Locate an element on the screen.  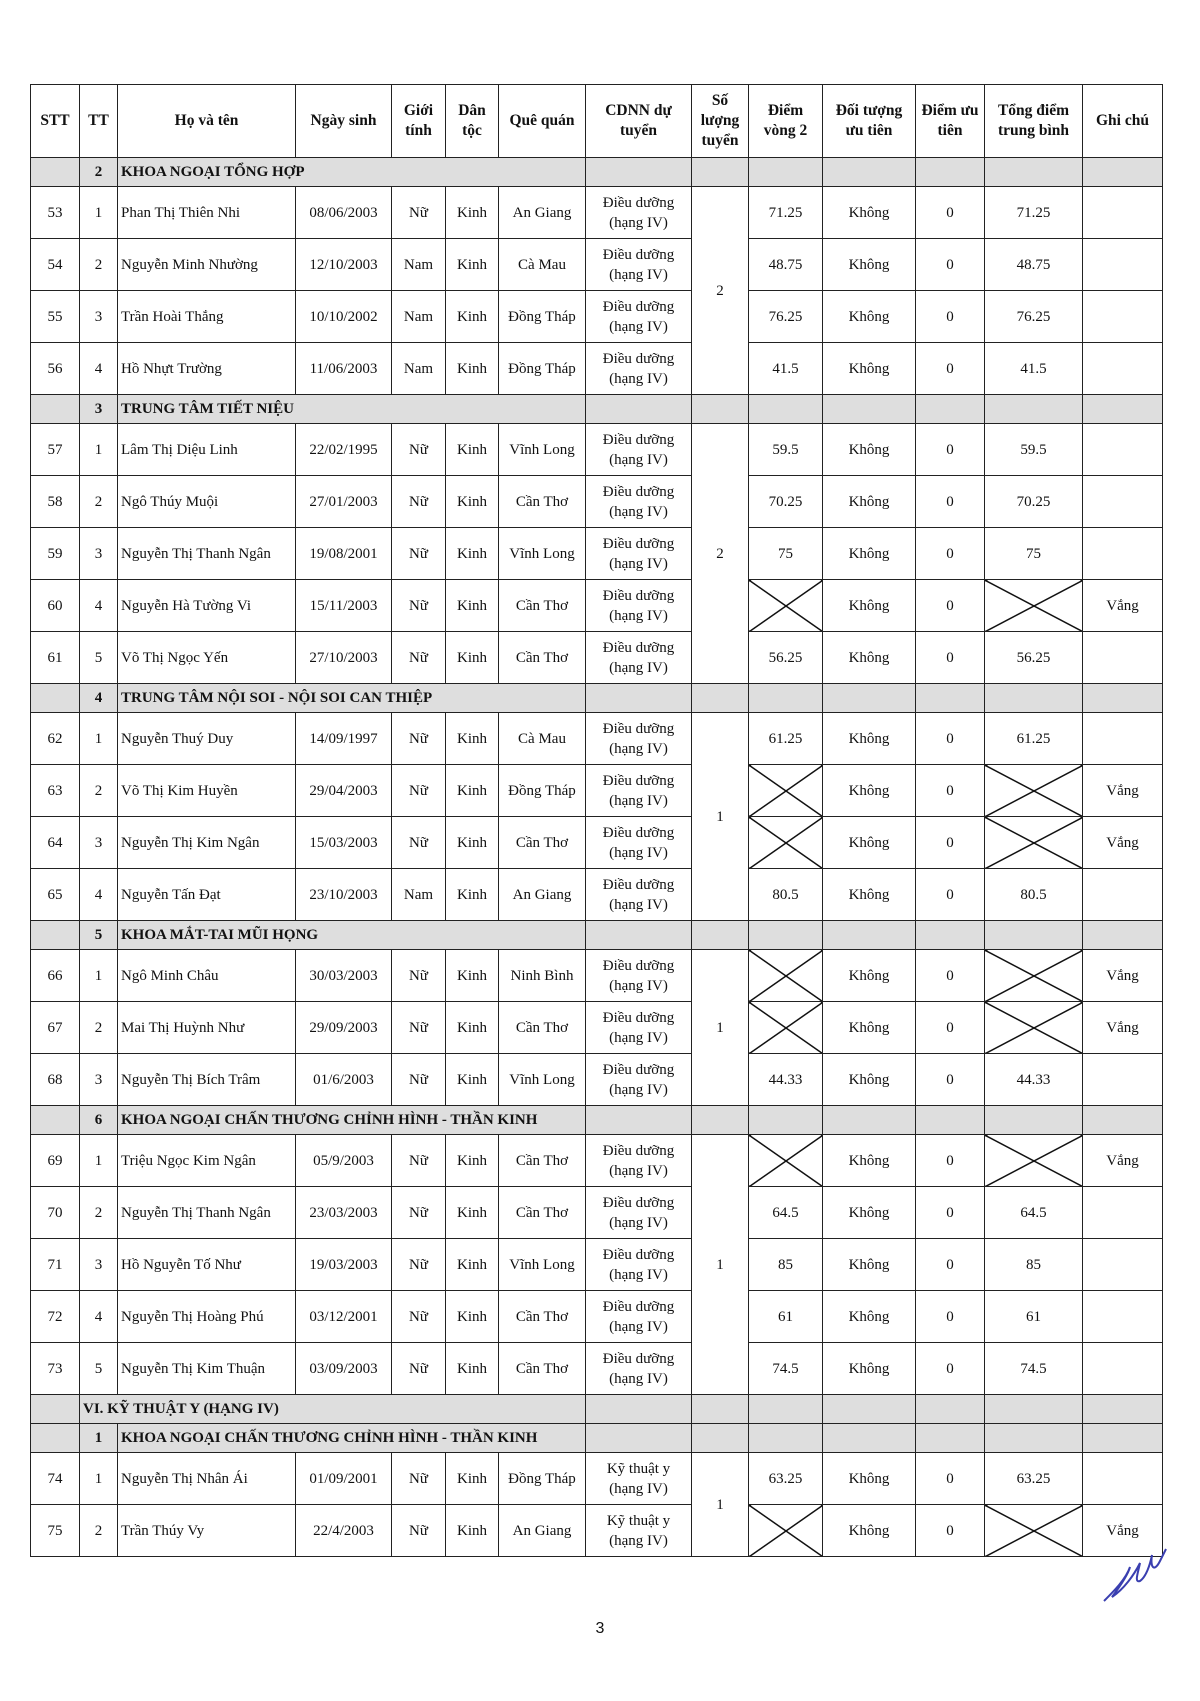
dob-cell: 11/06/2003 is located at coordinates (343, 368).